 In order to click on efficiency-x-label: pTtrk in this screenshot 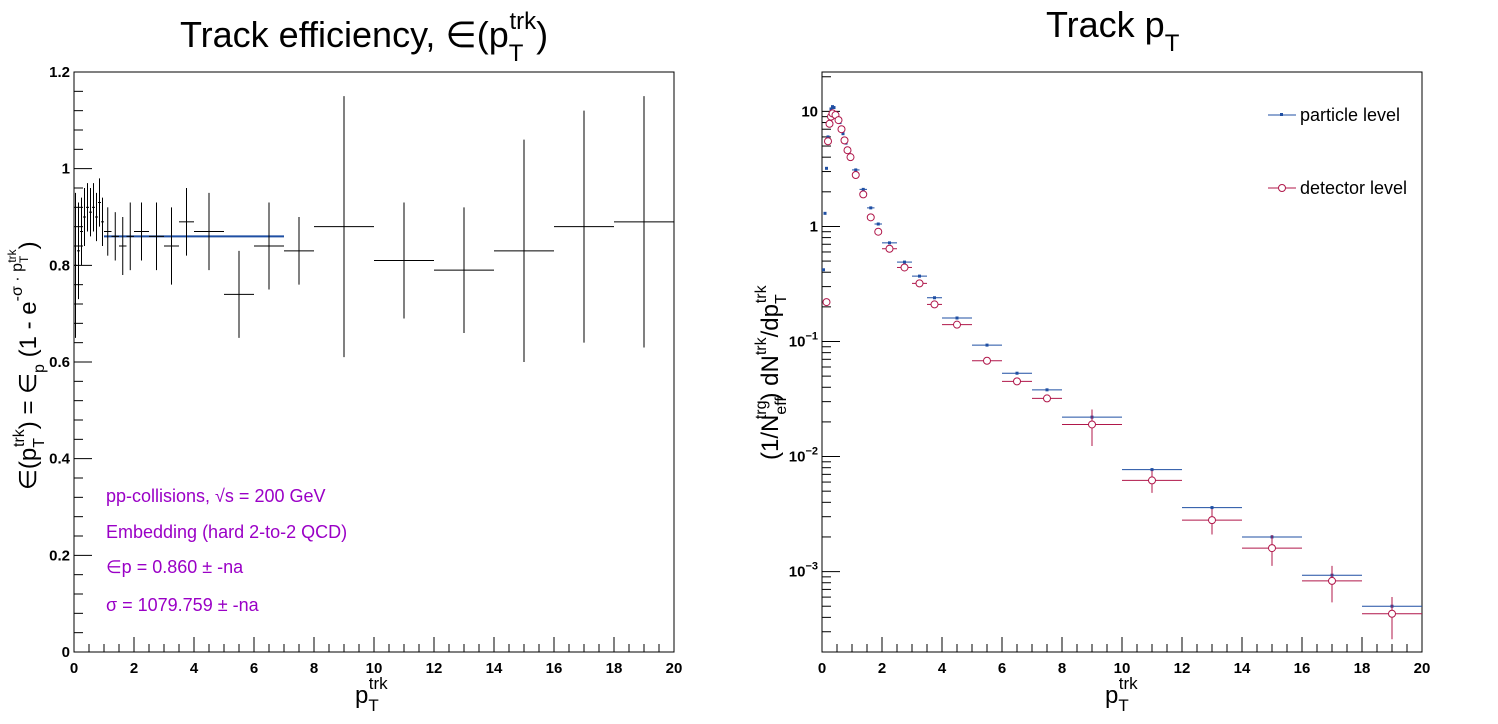, I will do `click(371, 694)`.